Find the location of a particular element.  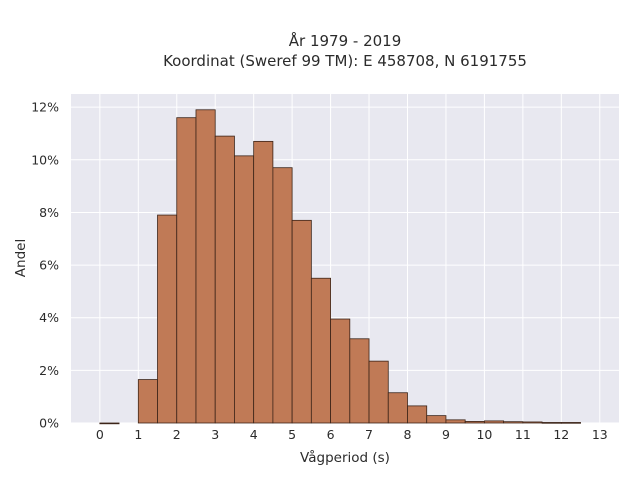

chart-title: År 1979 - 2019 is located at coordinates (345, 40).